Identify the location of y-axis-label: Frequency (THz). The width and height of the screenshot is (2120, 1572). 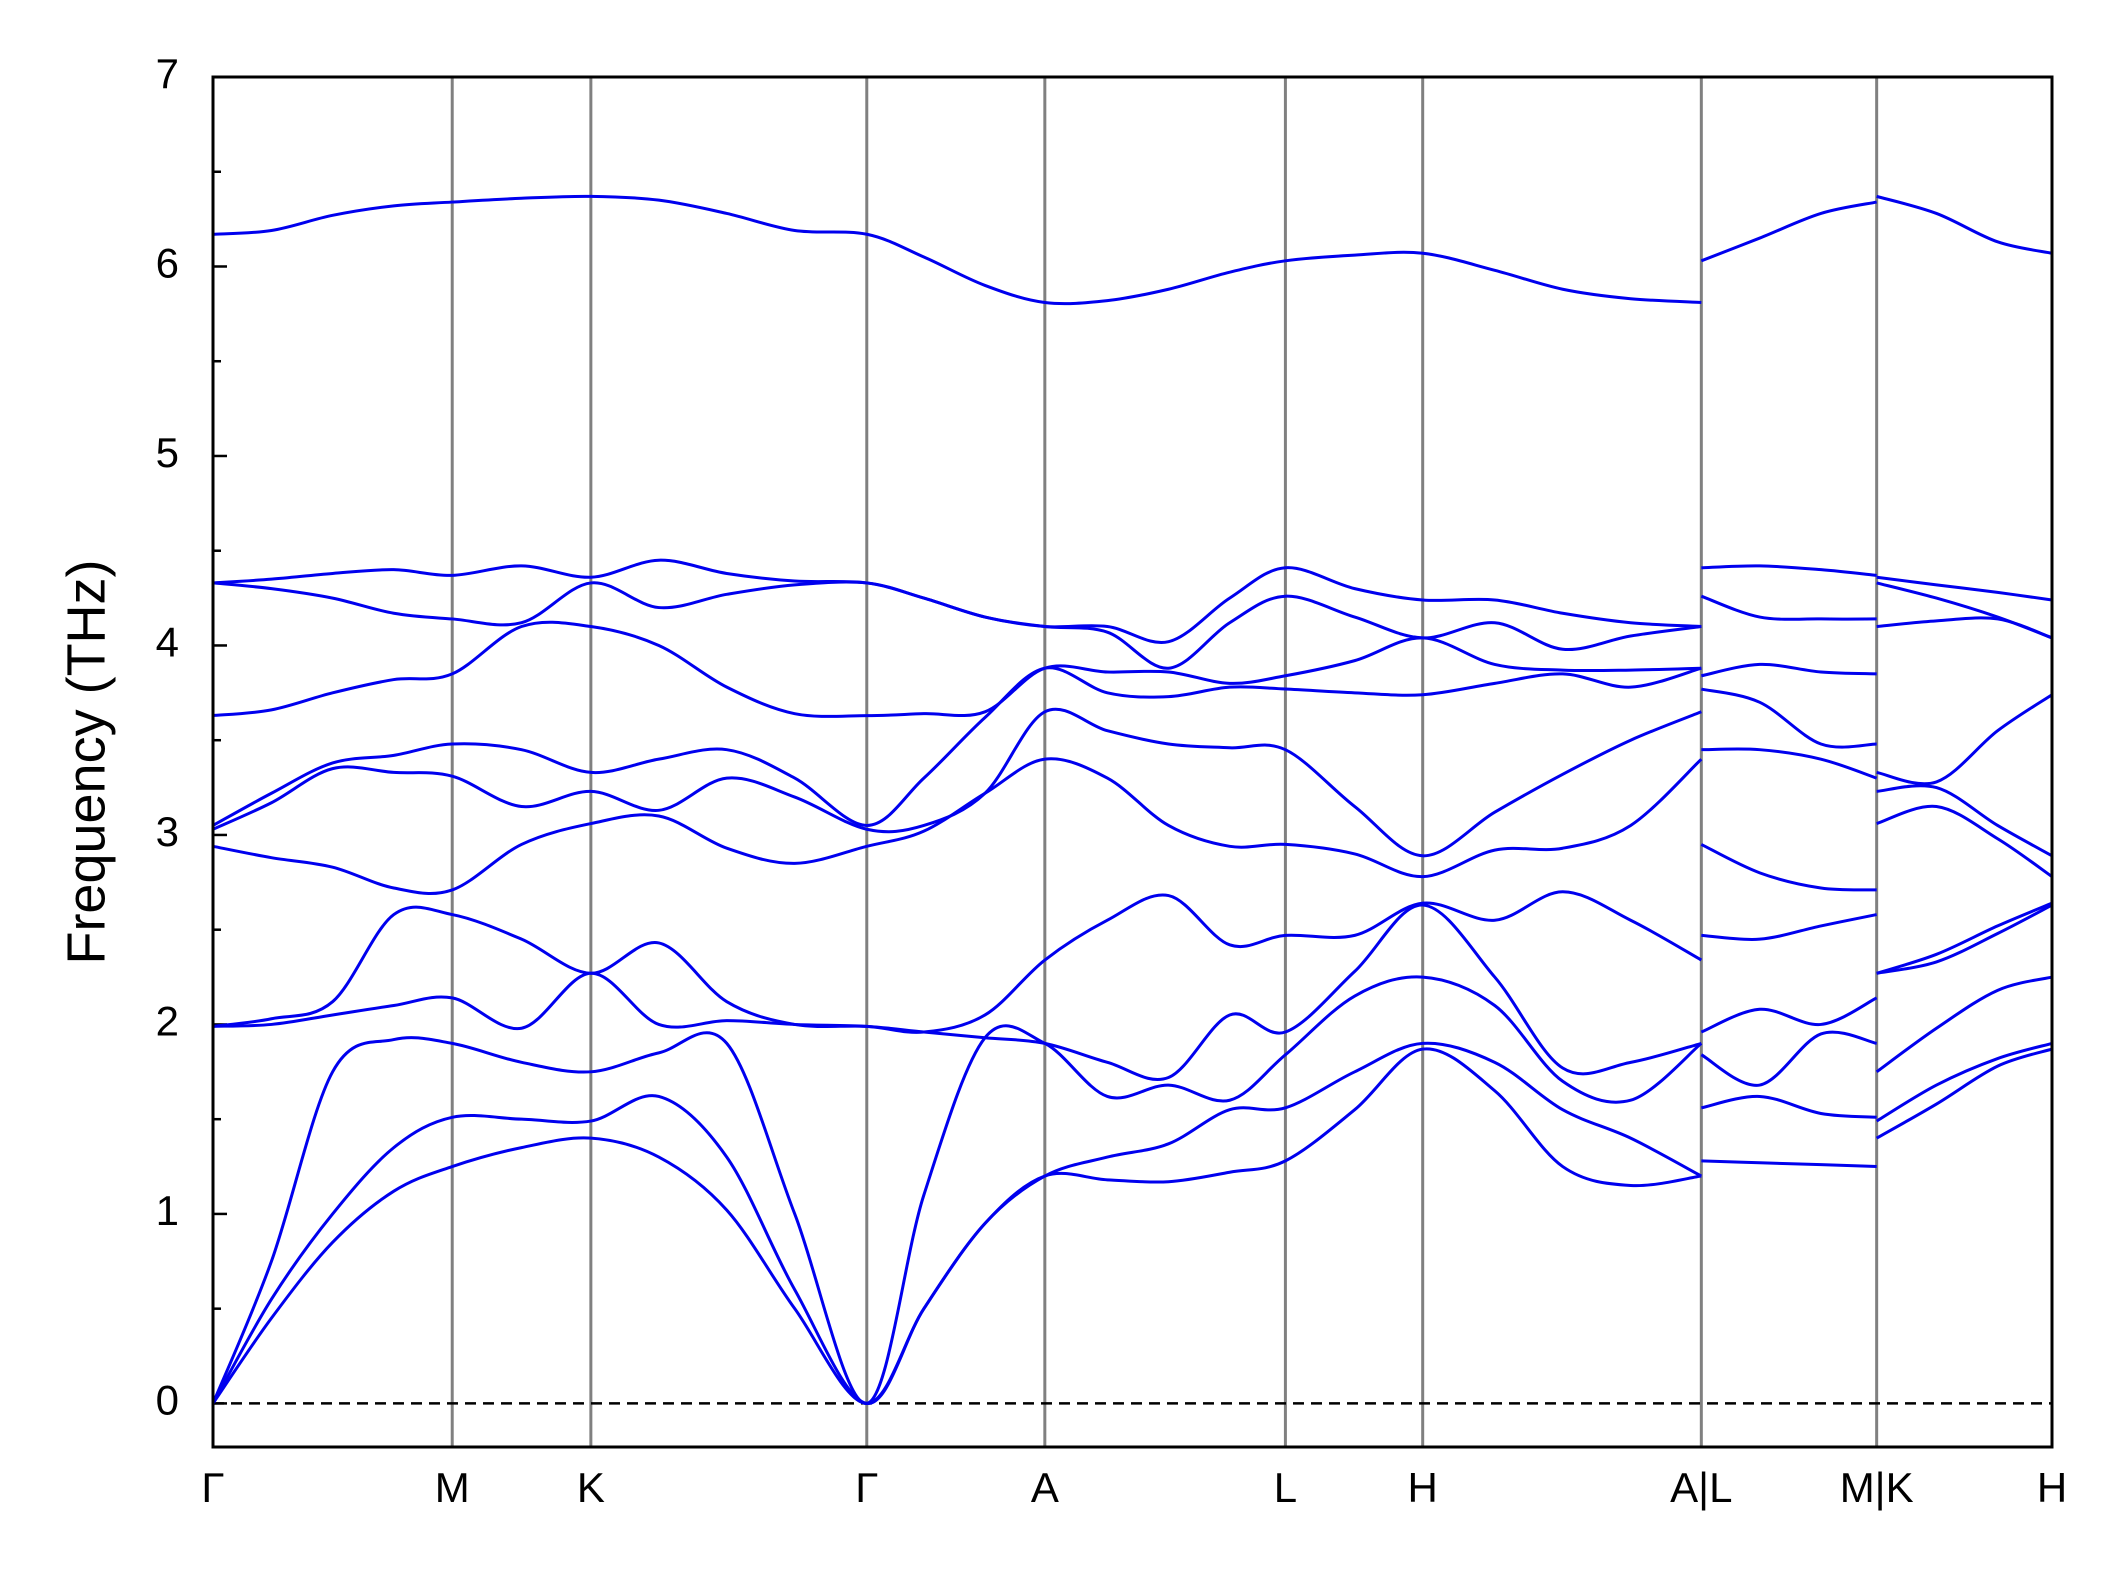
(86, 761).